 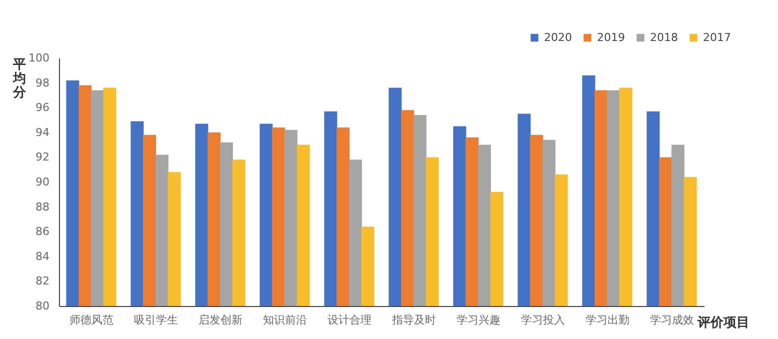 What do you see at coordinates (220, 320) in the screenshot?
I see `x-tick-label: 启发创新` at bounding box center [220, 320].